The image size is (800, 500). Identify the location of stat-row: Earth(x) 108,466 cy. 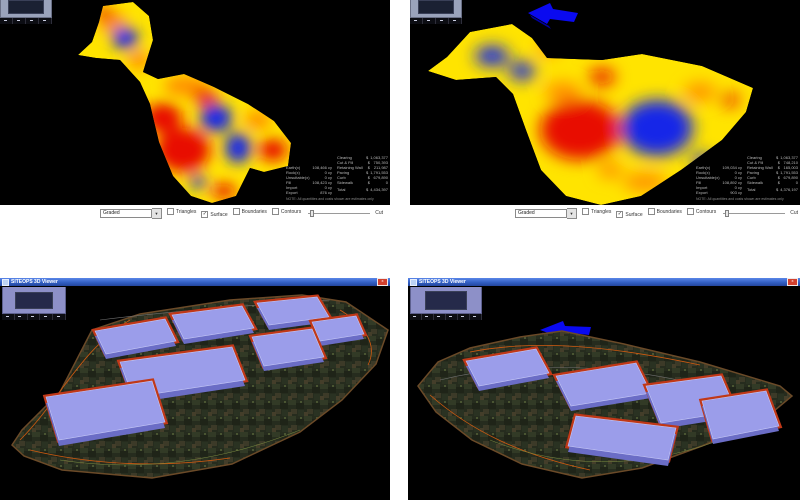
(309, 167).